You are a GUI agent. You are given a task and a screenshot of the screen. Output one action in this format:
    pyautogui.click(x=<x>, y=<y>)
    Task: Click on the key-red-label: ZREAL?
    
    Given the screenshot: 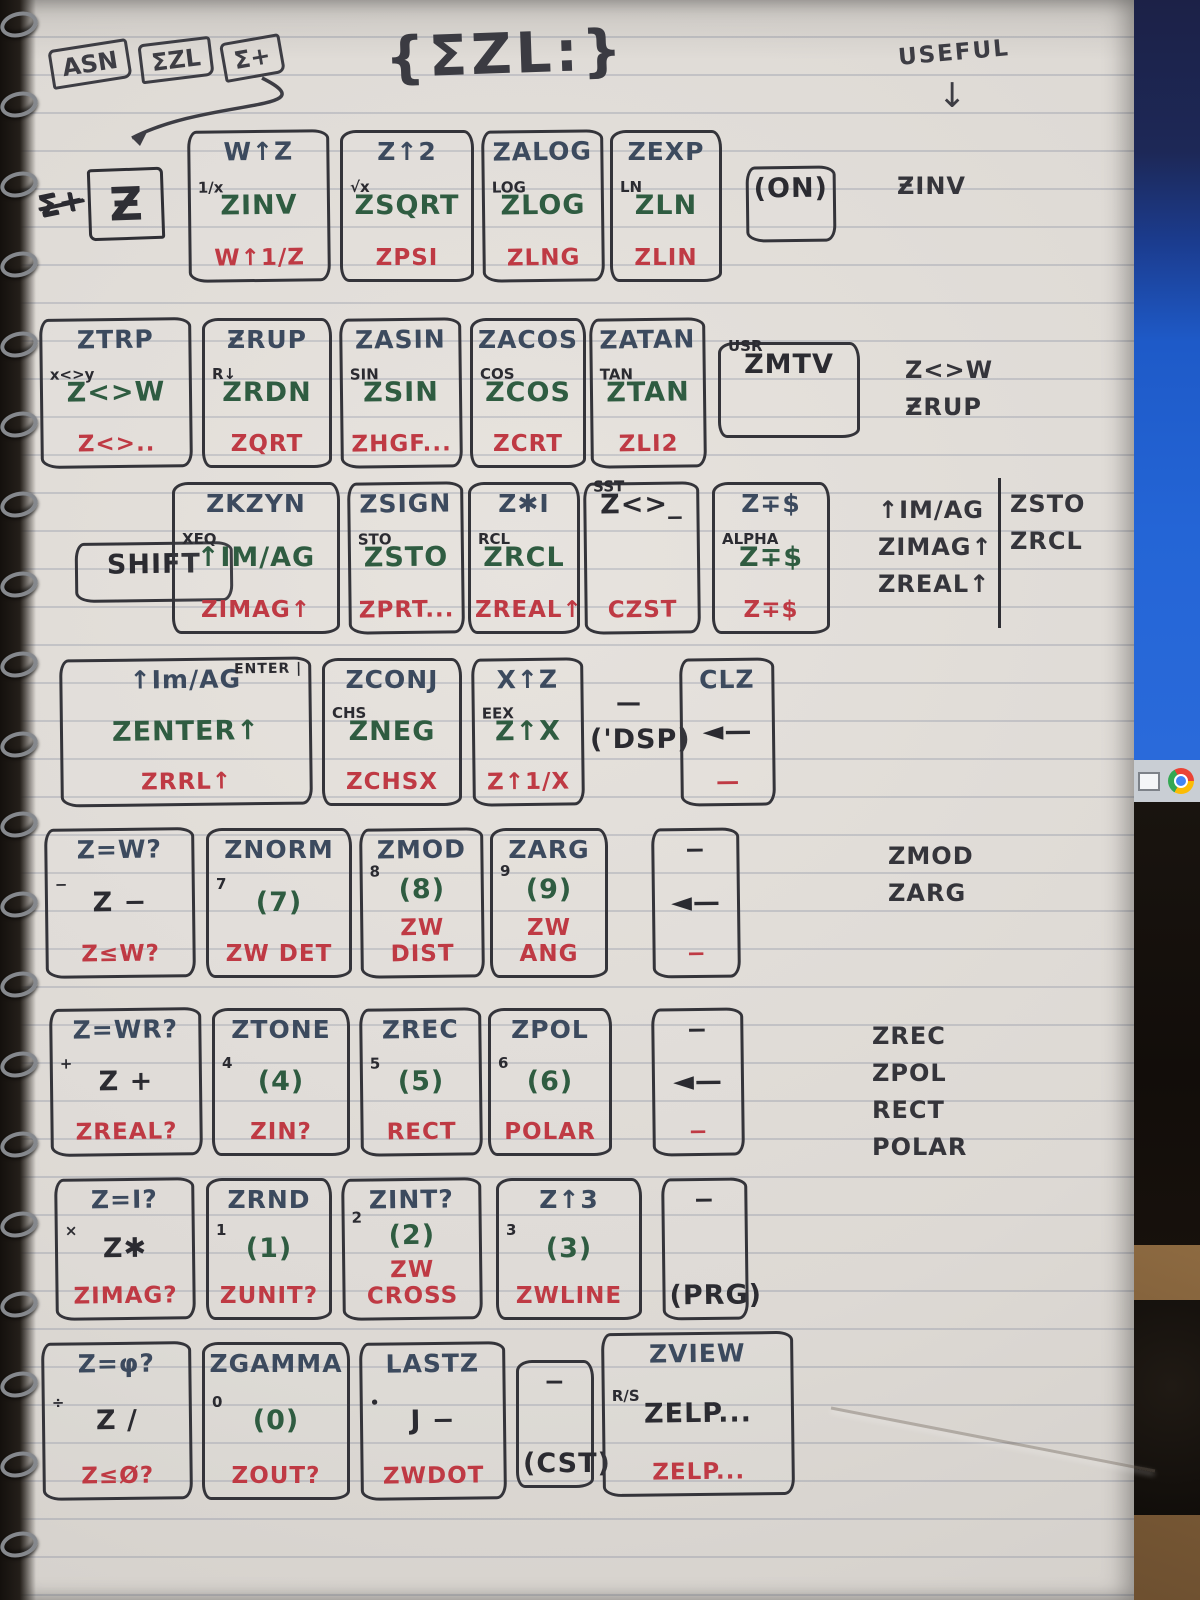 What is the action you would take?
    pyautogui.click(x=126, y=1132)
    